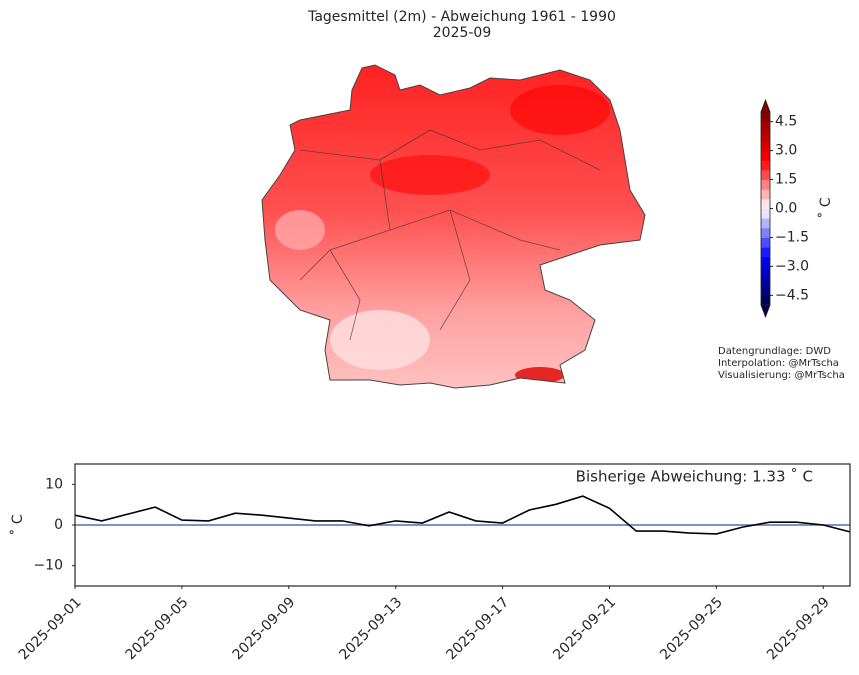 The image size is (859, 675). What do you see at coordinates (54, 484) in the screenshot?
I see `y-tick-label: 10` at bounding box center [54, 484].